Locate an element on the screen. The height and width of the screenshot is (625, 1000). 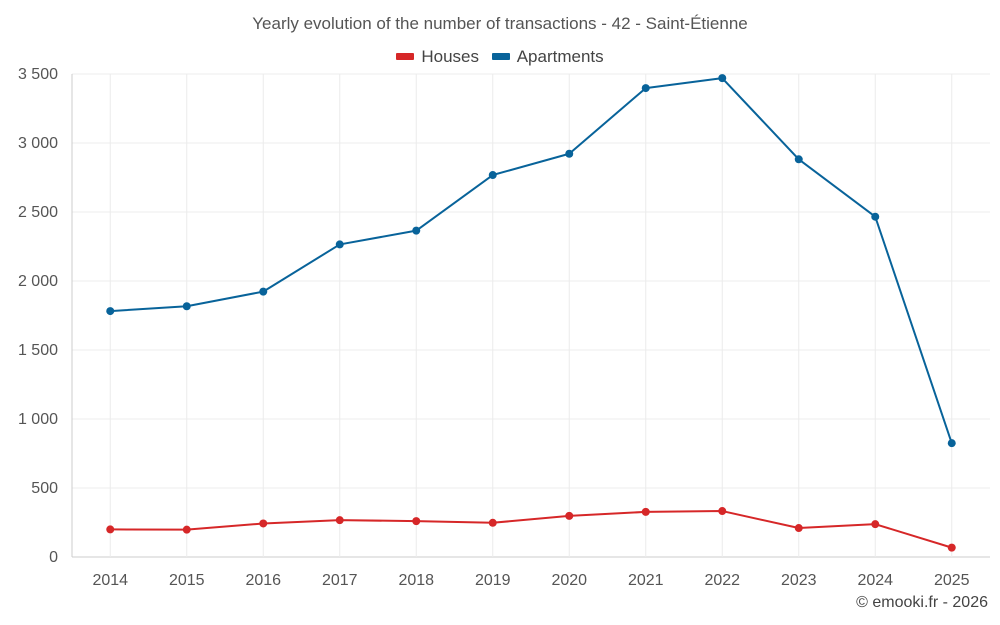
x-tick-label: 2018 is located at coordinates (416, 580).